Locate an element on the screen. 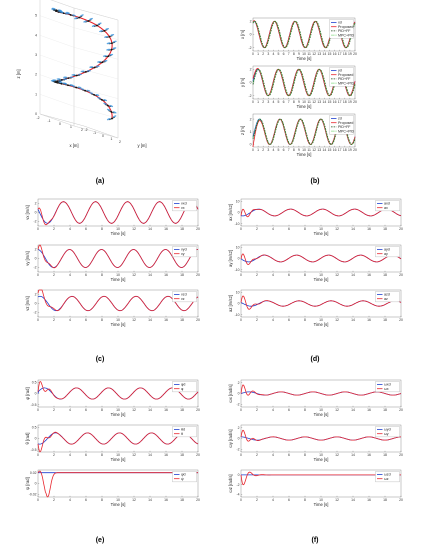  y-tick-label: 0 is located at coordinates (251, 145).